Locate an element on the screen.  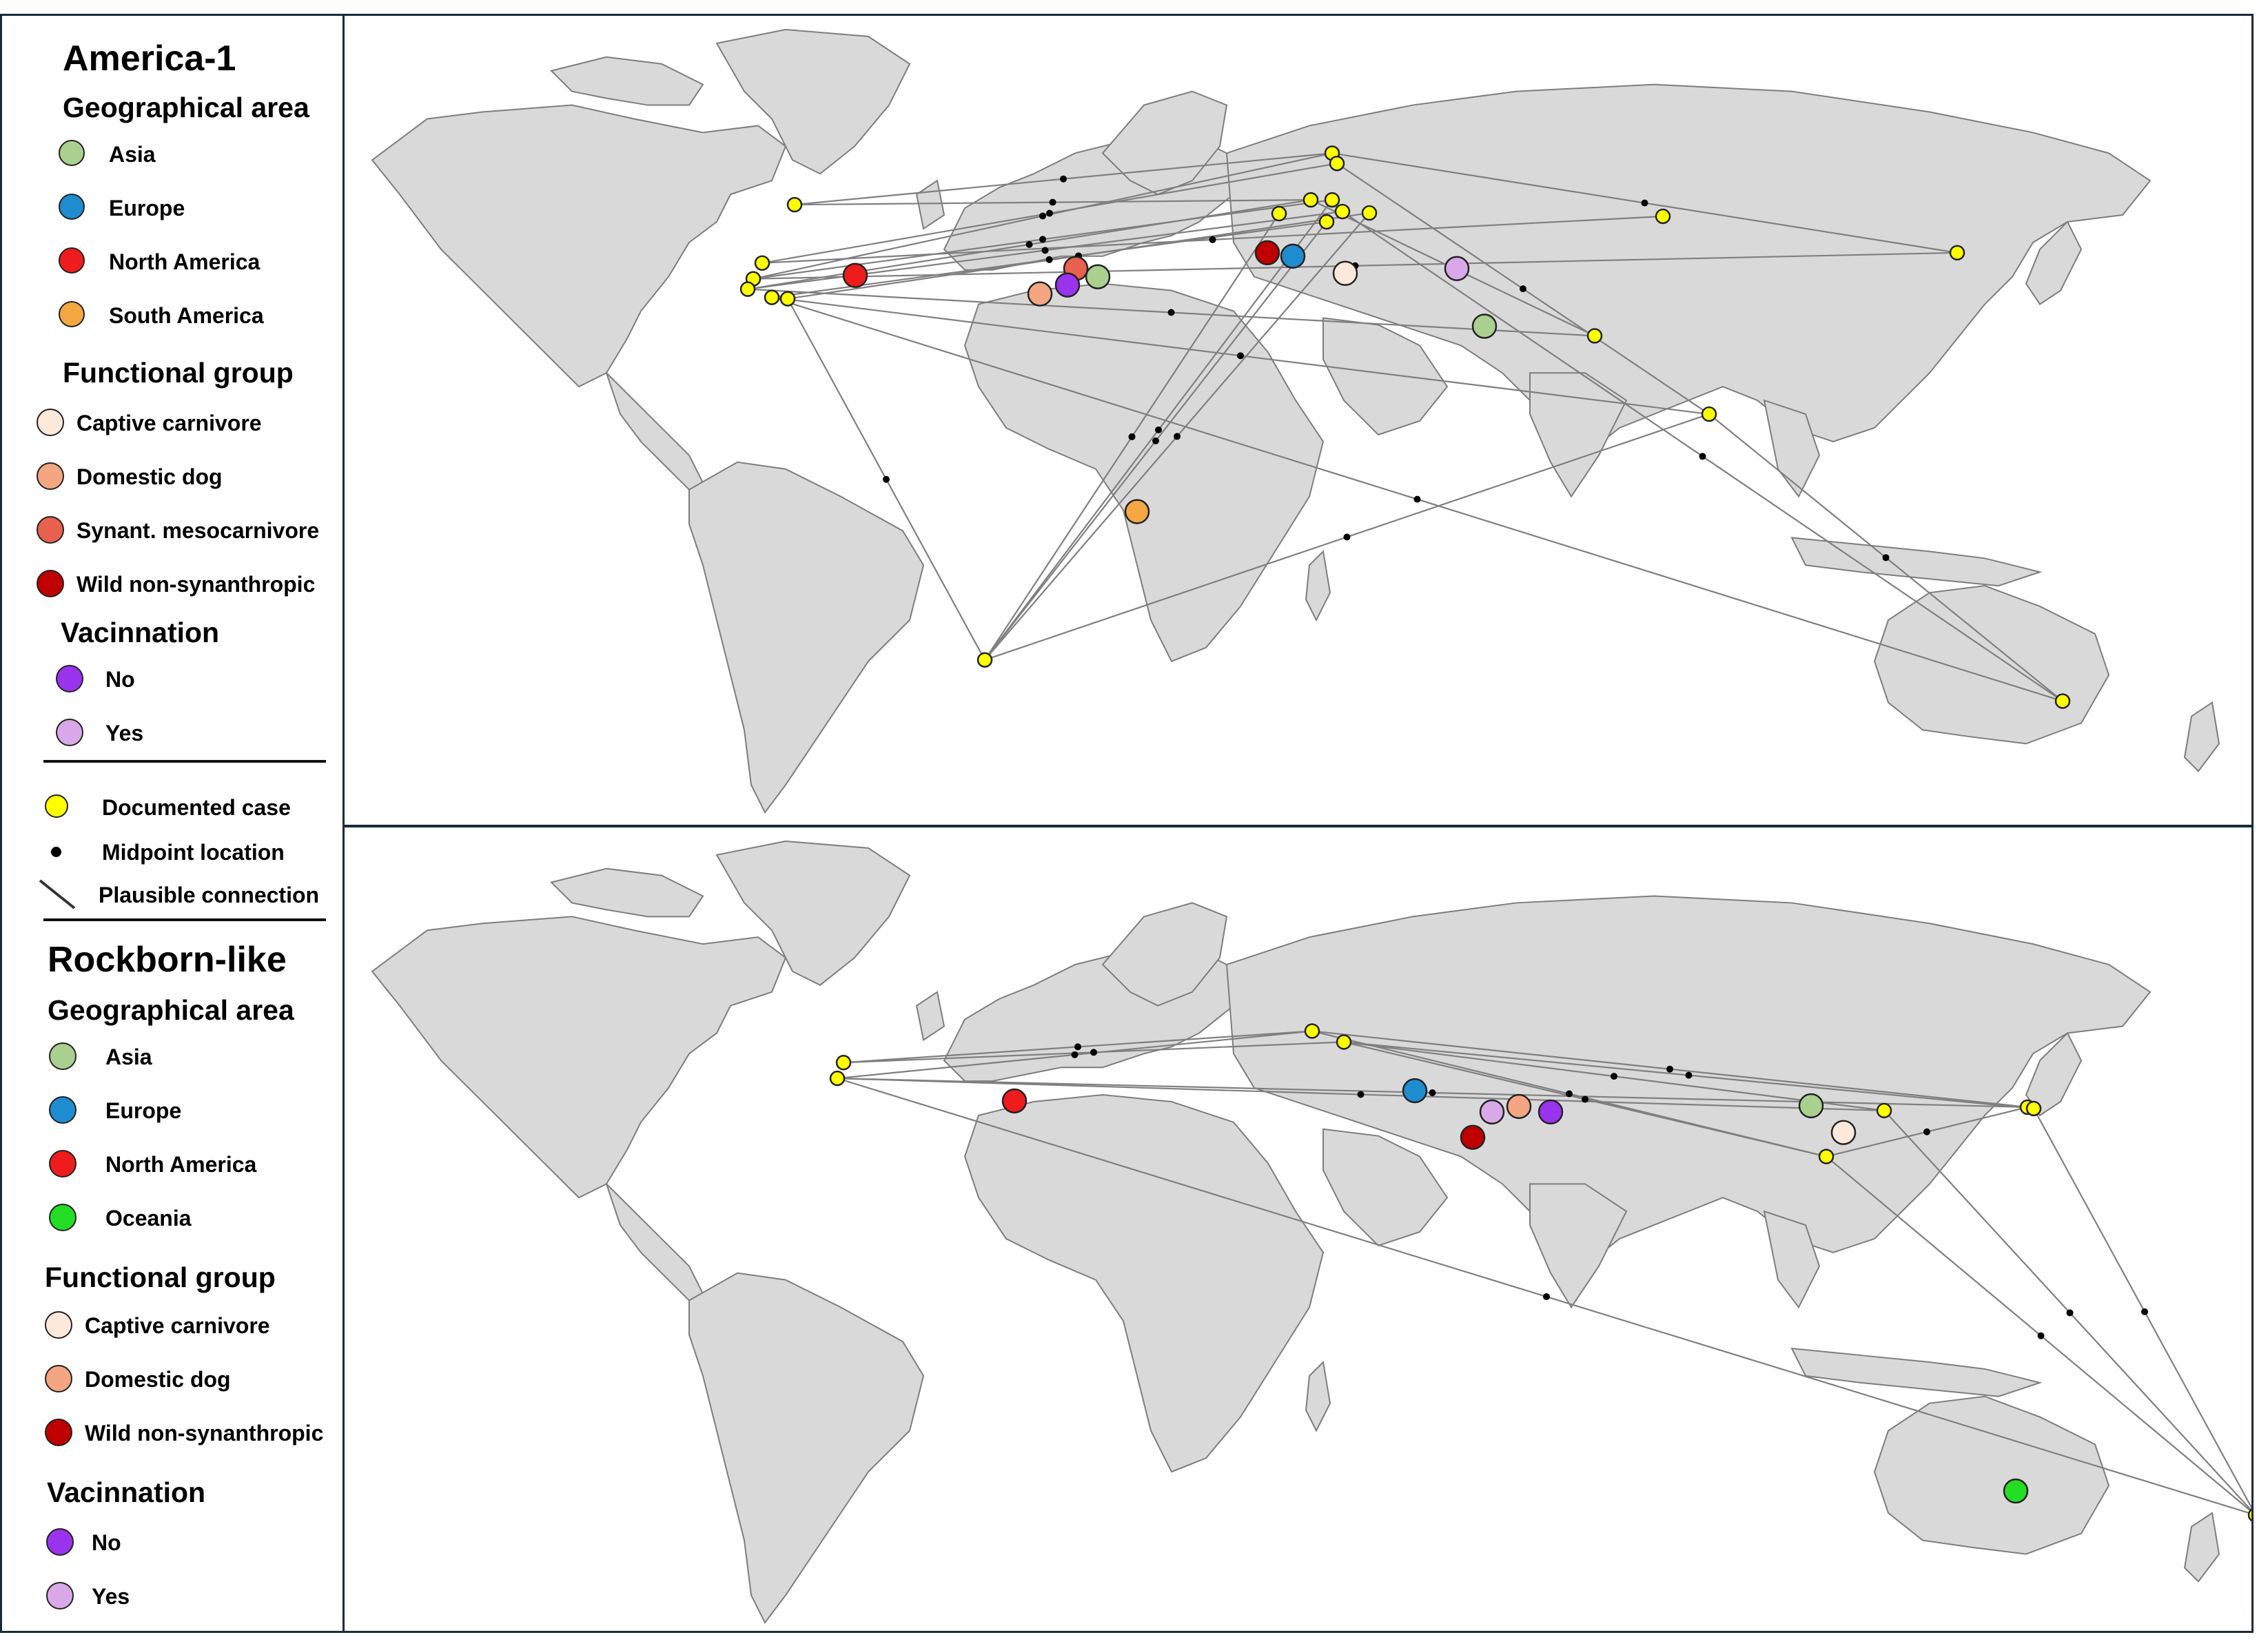
land-canada-arctic is located at coordinates (627, 81).